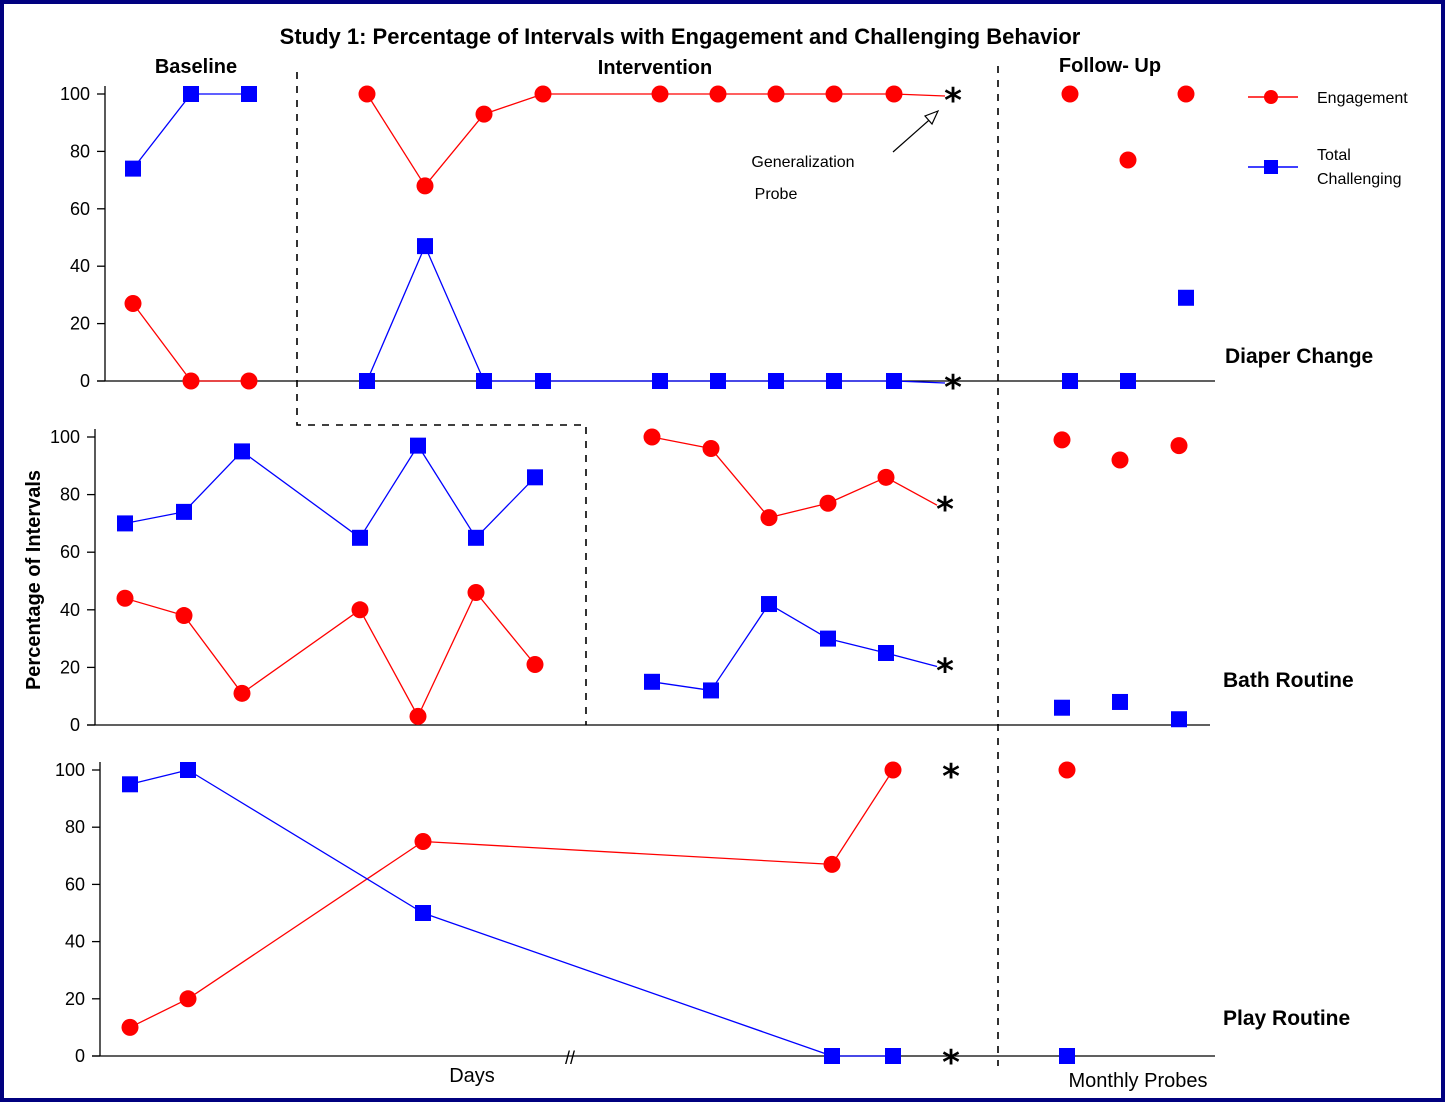  Describe the element at coordinates (655, 68) in the screenshot. I see `phase-label-intervention: Intervention` at that location.